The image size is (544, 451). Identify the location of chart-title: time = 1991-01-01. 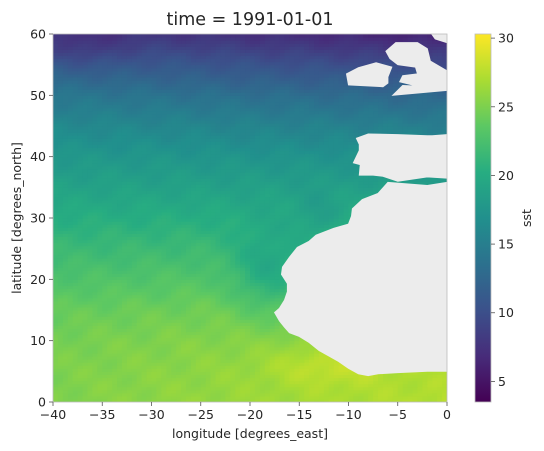
(249, 20).